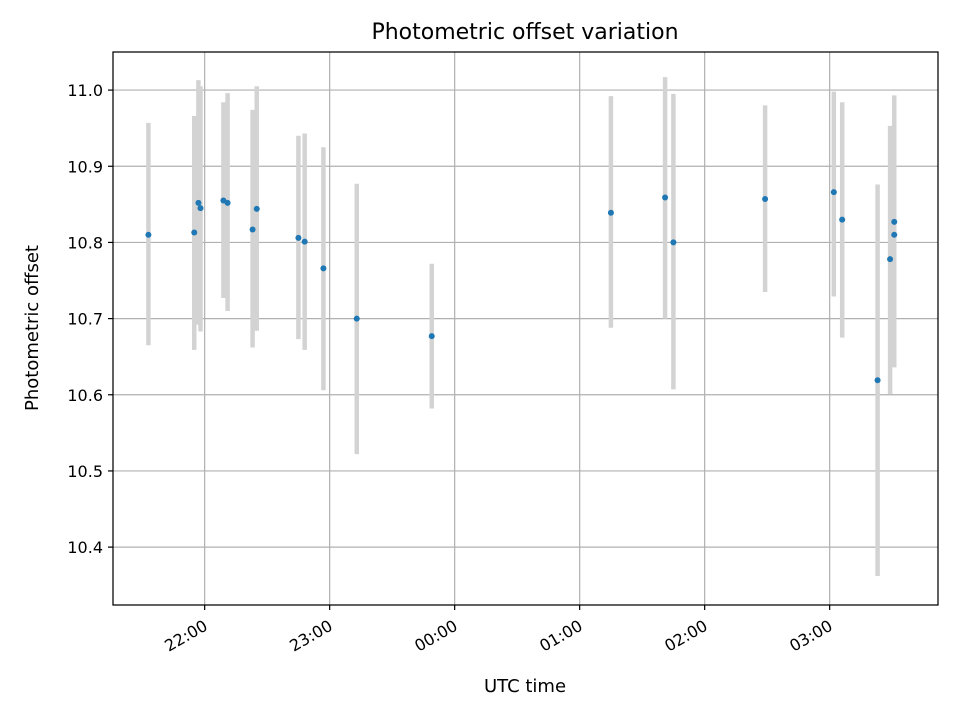 This screenshot has width=960, height=720. What do you see at coordinates (85, 547) in the screenshot?
I see `y-tick-label: 10.4` at bounding box center [85, 547].